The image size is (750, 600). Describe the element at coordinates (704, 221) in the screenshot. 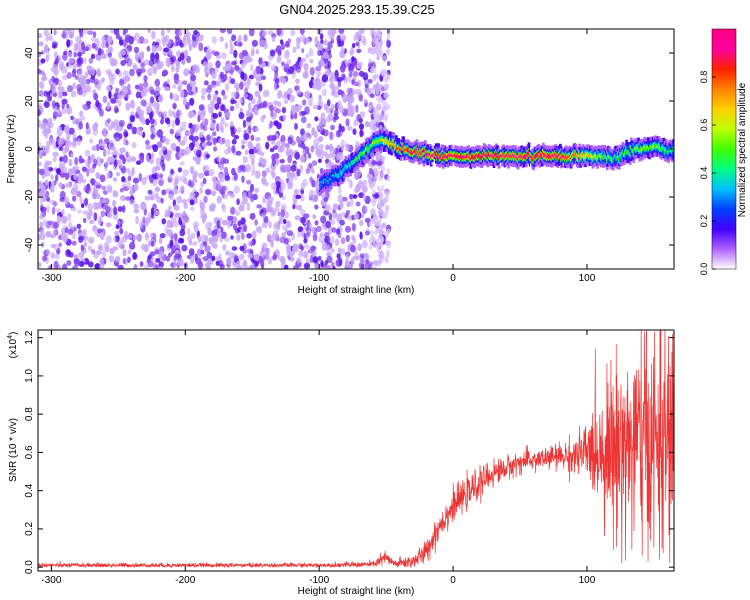

I see `colorbar-tick-label-0.2: 0.2` at that location.